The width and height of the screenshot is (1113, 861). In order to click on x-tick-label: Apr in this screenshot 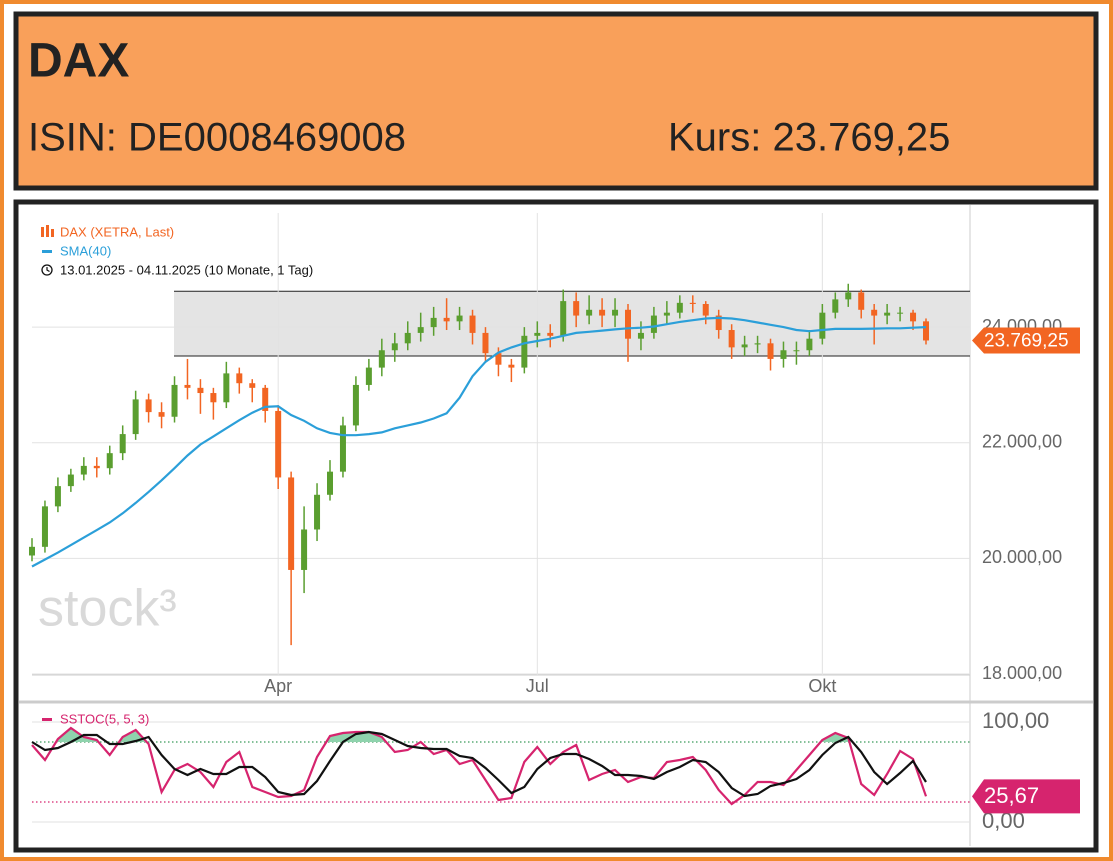, I will do `click(278, 686)`.